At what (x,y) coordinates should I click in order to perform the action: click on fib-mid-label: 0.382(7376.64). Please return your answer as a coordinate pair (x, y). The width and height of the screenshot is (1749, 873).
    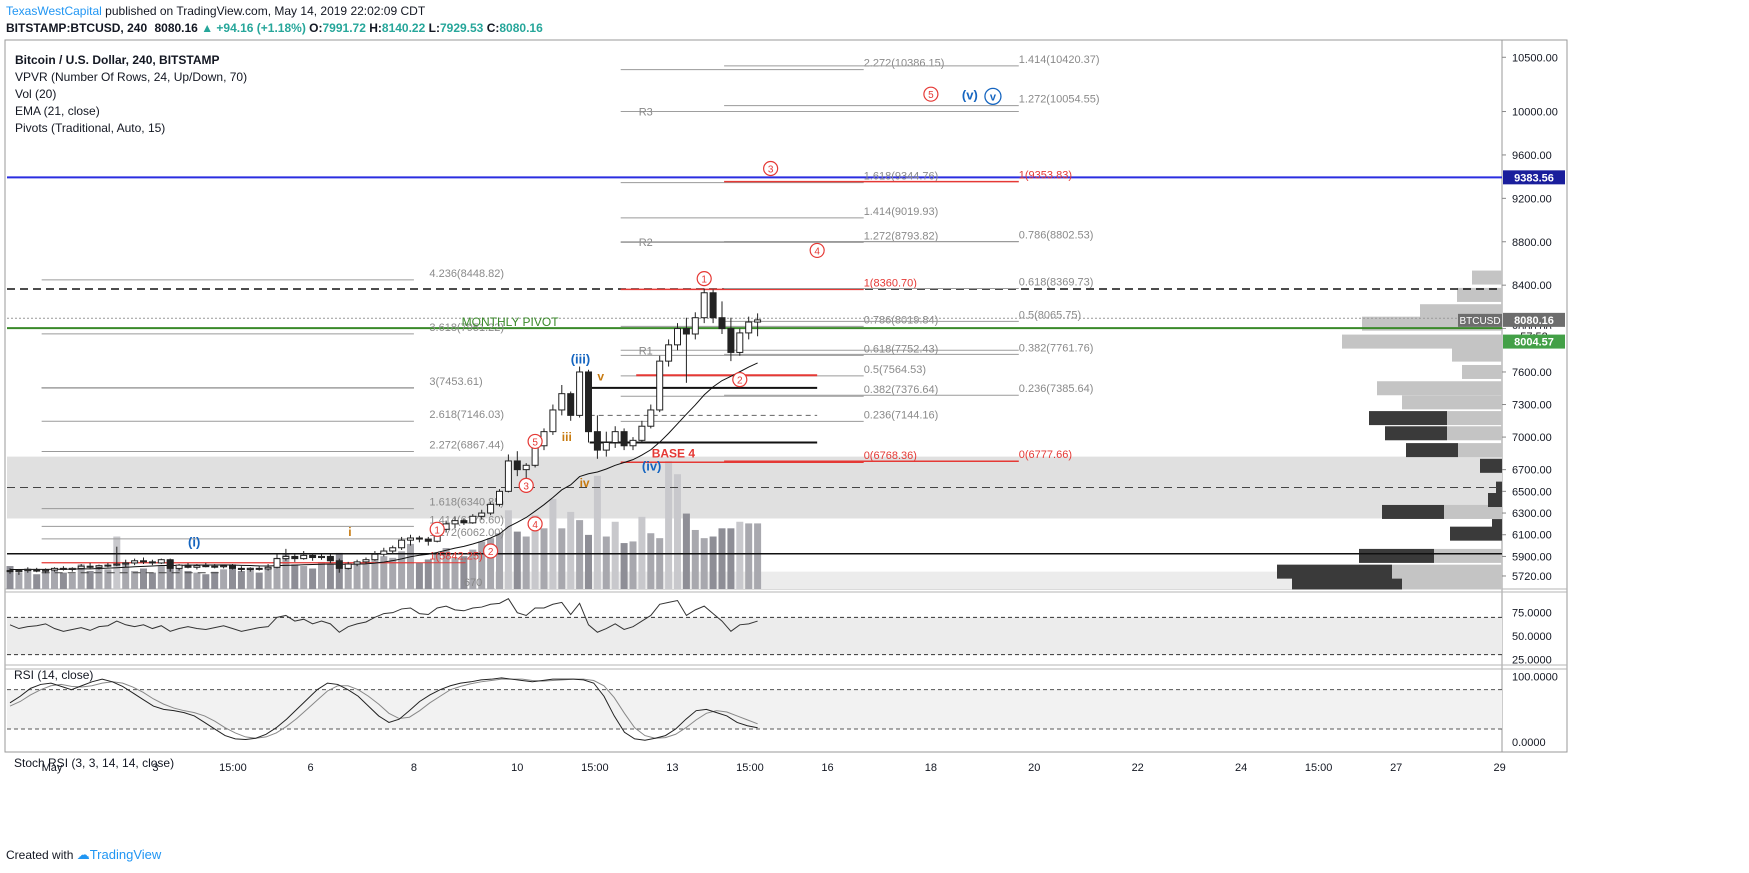
    Looking at the image, I should click on (901, 390).